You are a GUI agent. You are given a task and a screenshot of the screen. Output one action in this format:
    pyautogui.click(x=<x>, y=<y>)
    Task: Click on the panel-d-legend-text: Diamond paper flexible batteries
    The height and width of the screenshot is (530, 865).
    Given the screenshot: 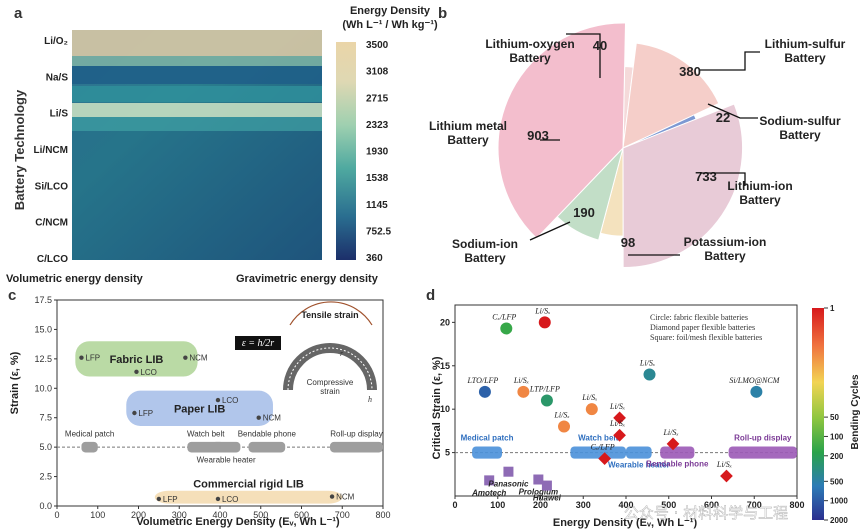 What is the action you would take?
    pyautogui.click(x=702, y=327)
    